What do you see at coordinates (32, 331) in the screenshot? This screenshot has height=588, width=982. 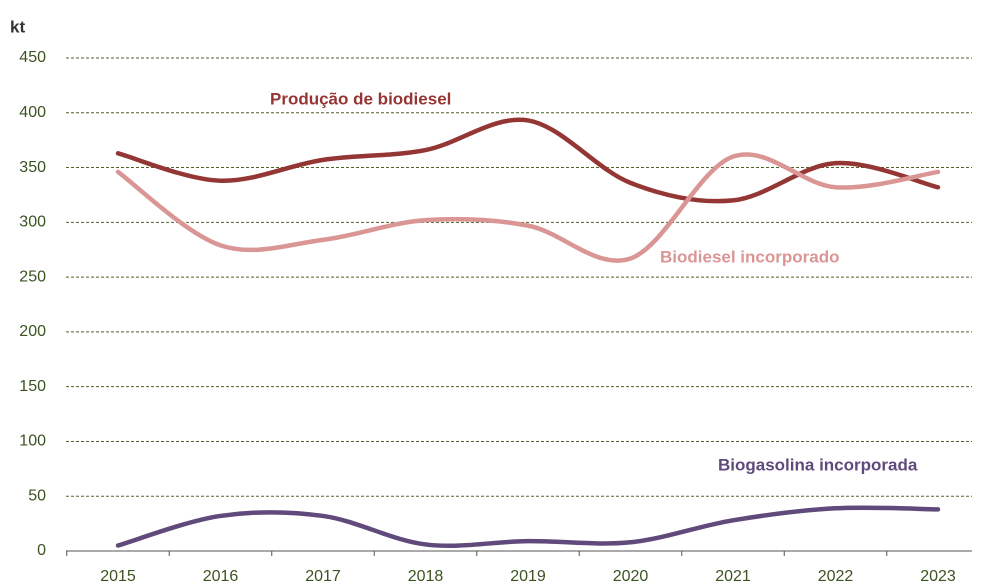 I see `y-tick-label: 200` at bounding box center [32, 331].